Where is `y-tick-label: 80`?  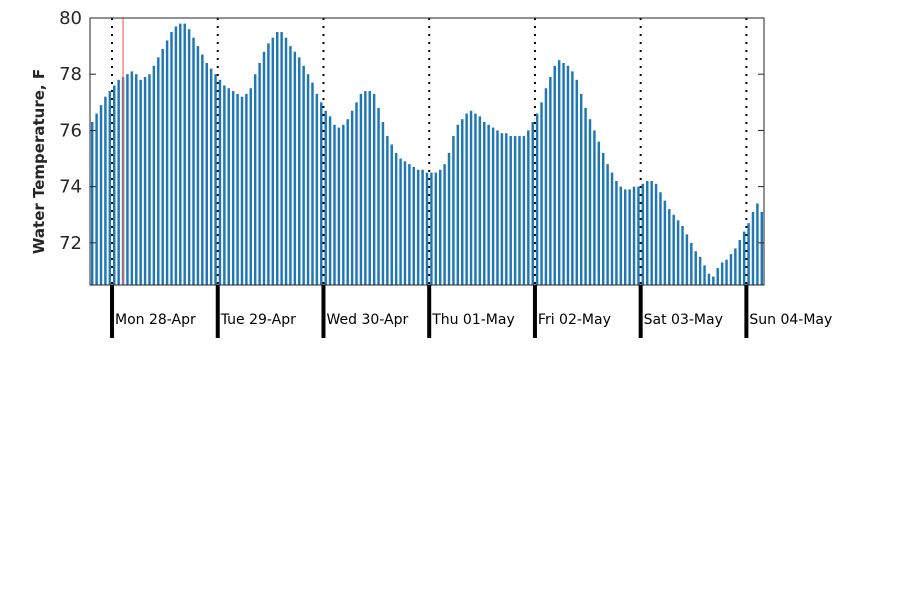
y-tick-label: 80 is located at coordinates (70, 18).